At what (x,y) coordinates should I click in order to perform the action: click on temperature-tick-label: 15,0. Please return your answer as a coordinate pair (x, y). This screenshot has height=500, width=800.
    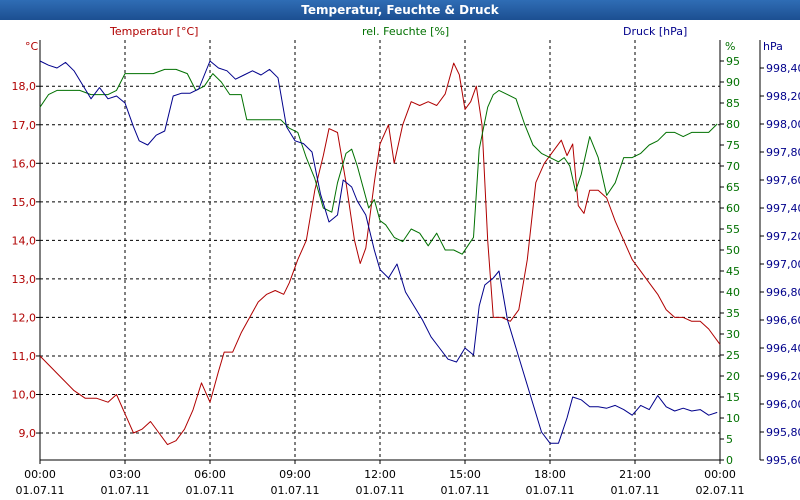
    Looking at the image, I should click on (24, 202).